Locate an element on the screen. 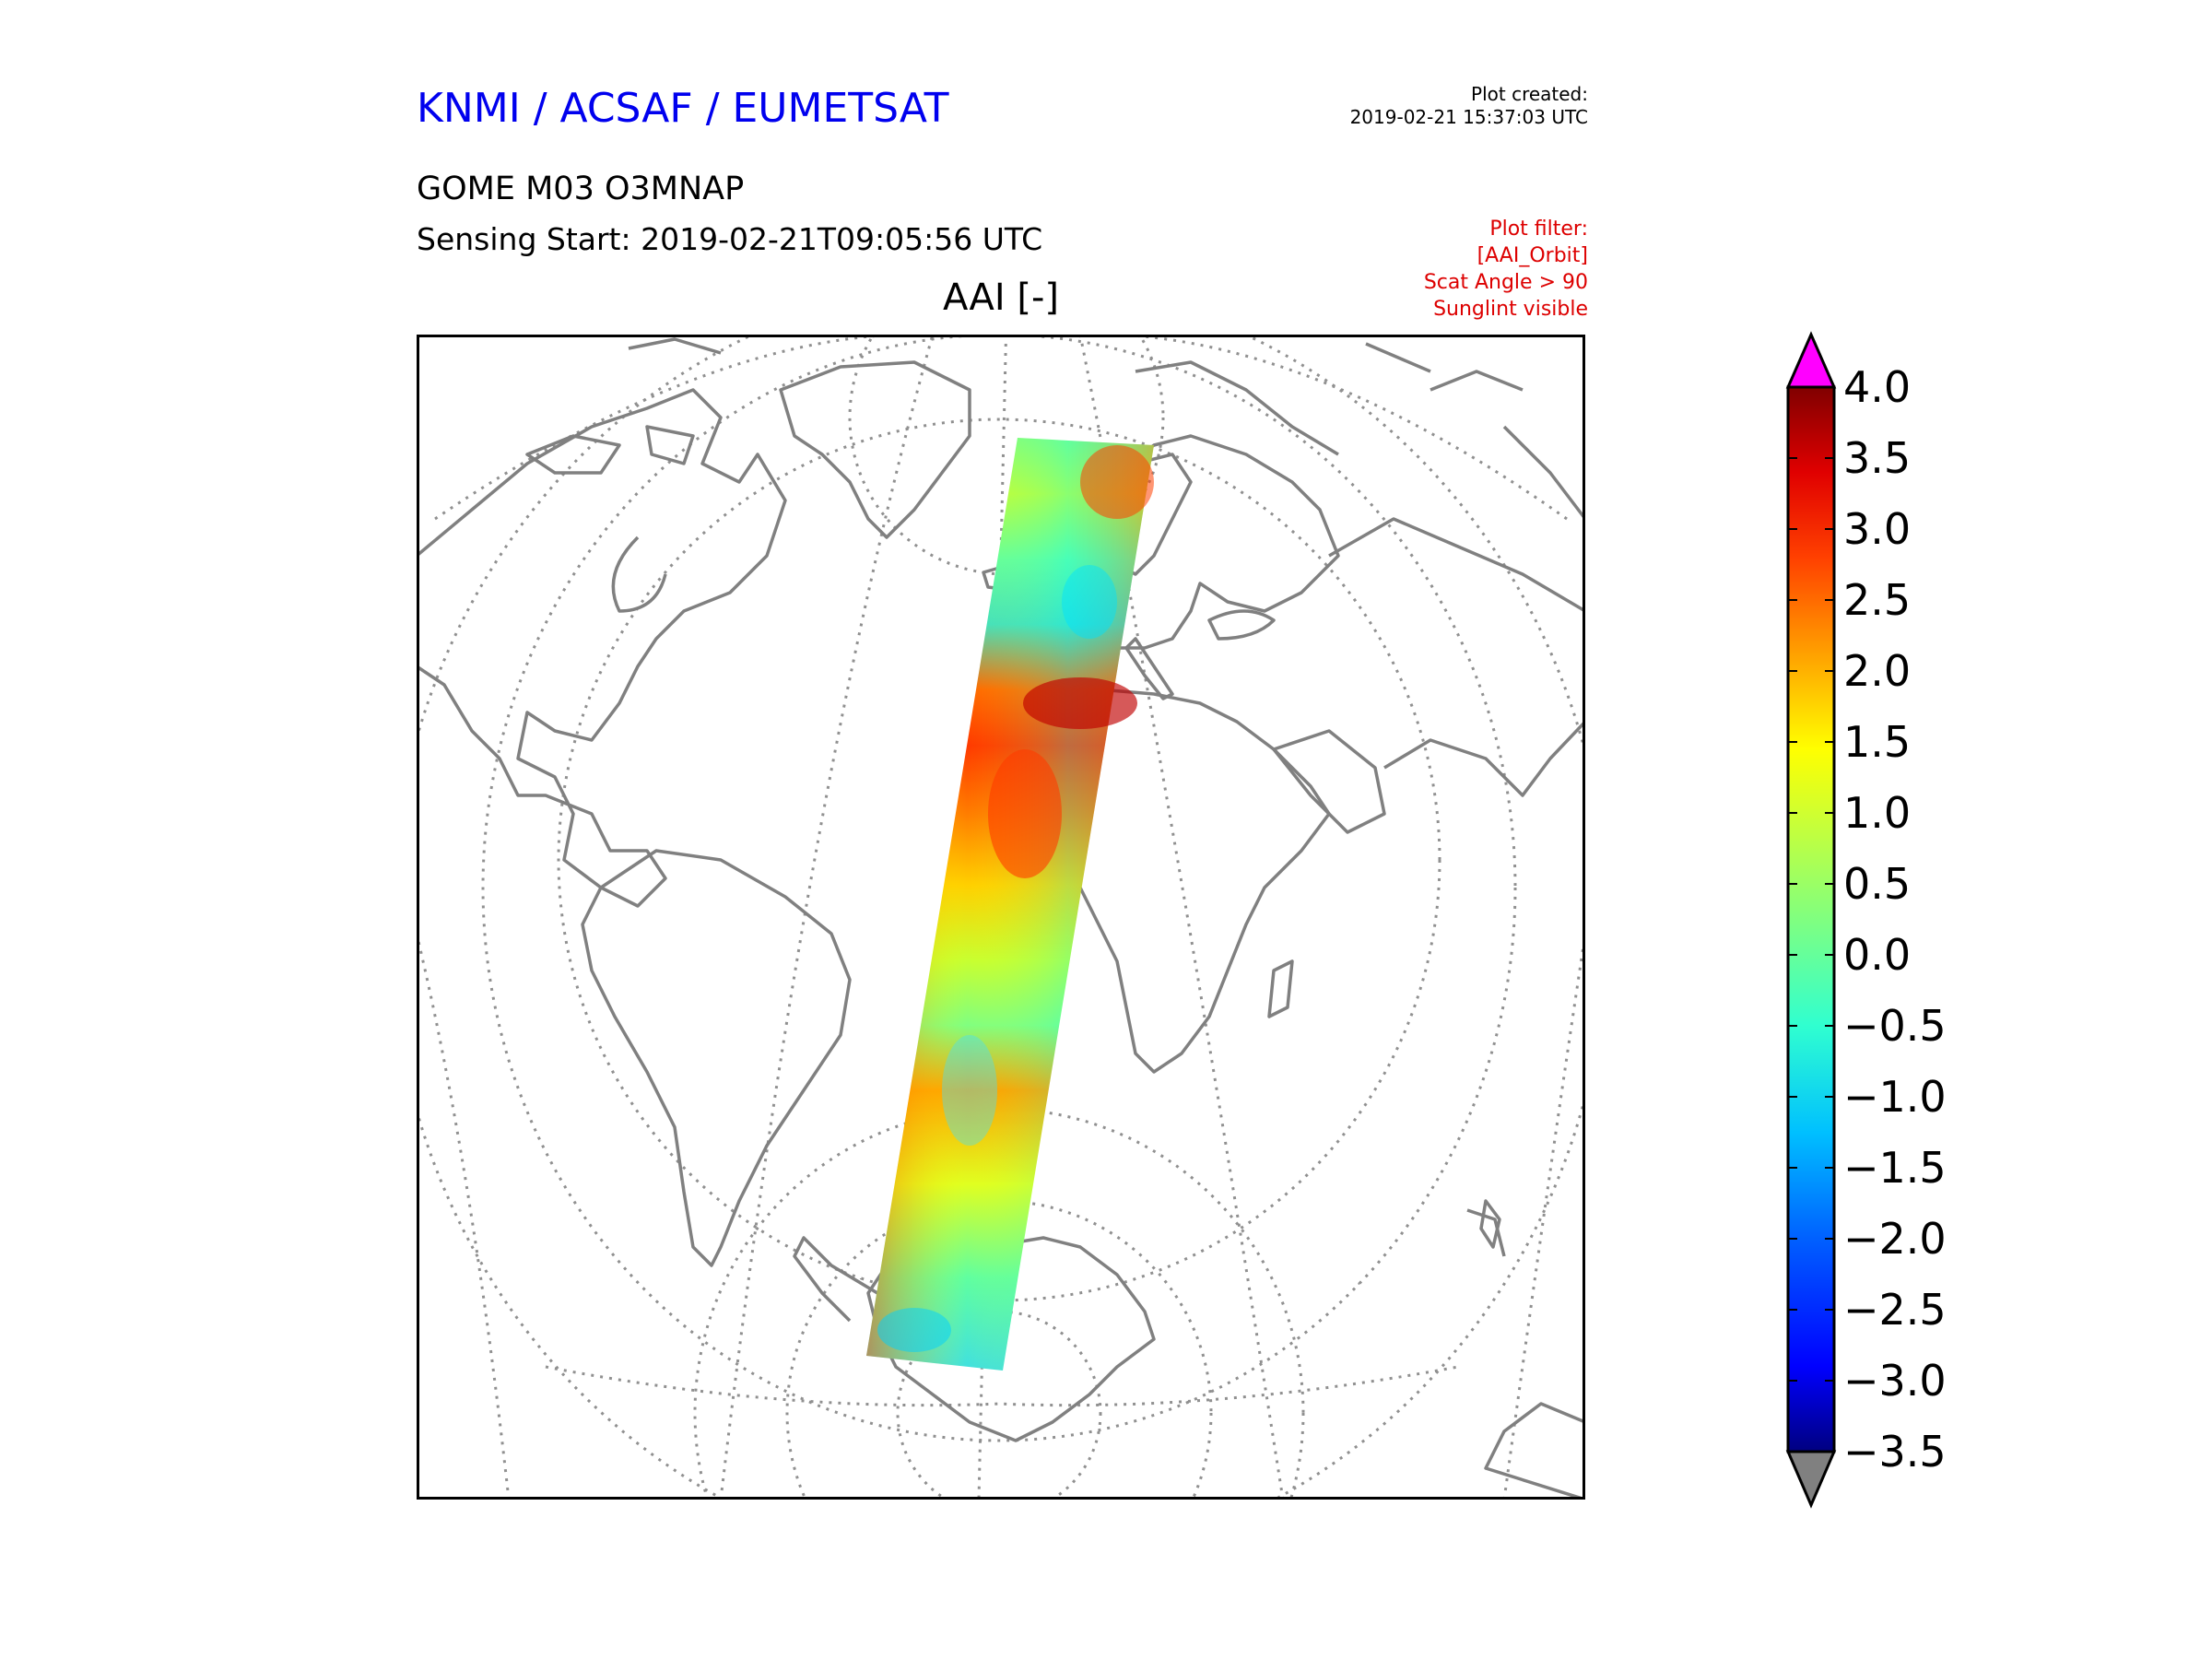  coastline-arctic-north is located at coordinates (1029, 396).